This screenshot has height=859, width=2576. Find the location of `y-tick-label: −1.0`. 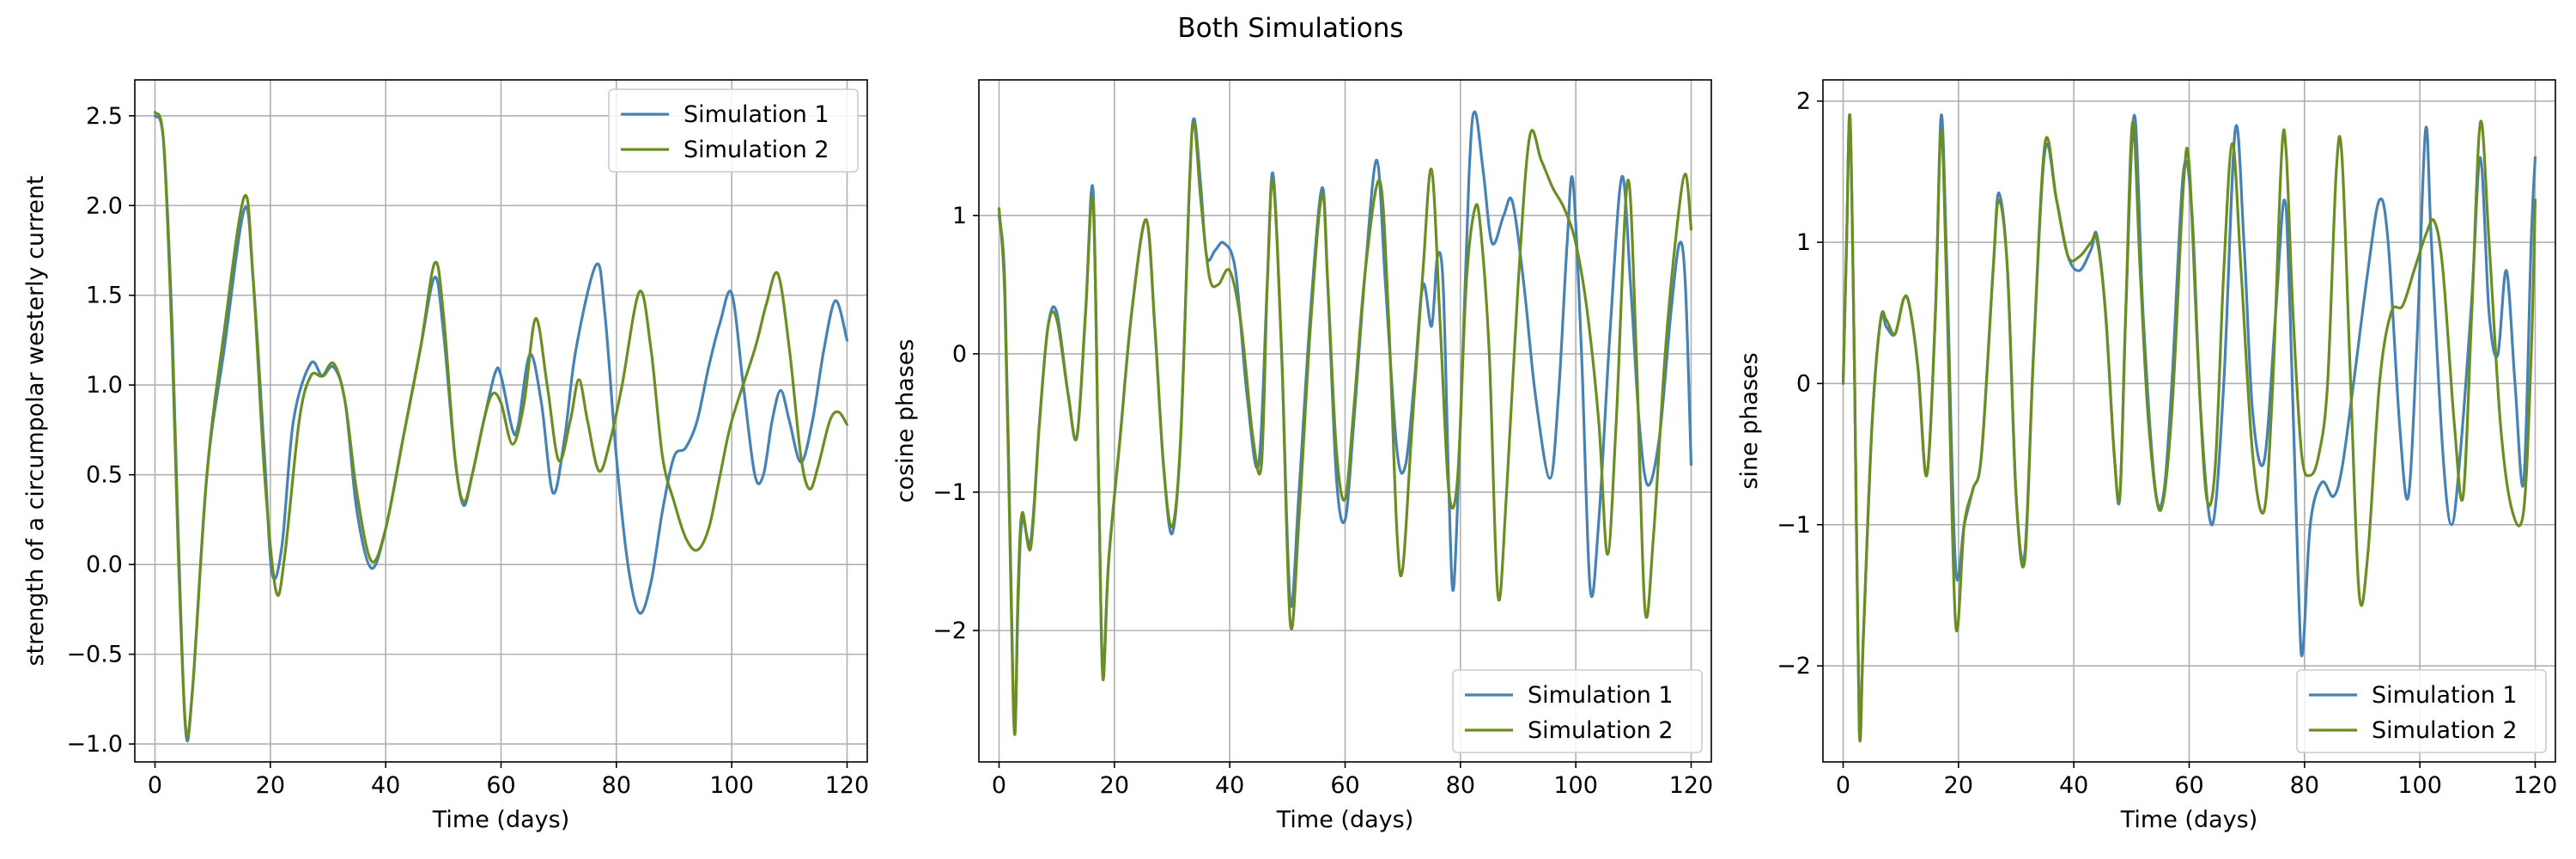

y-tick-label: −1.0 is located at coordinates (94, 745).